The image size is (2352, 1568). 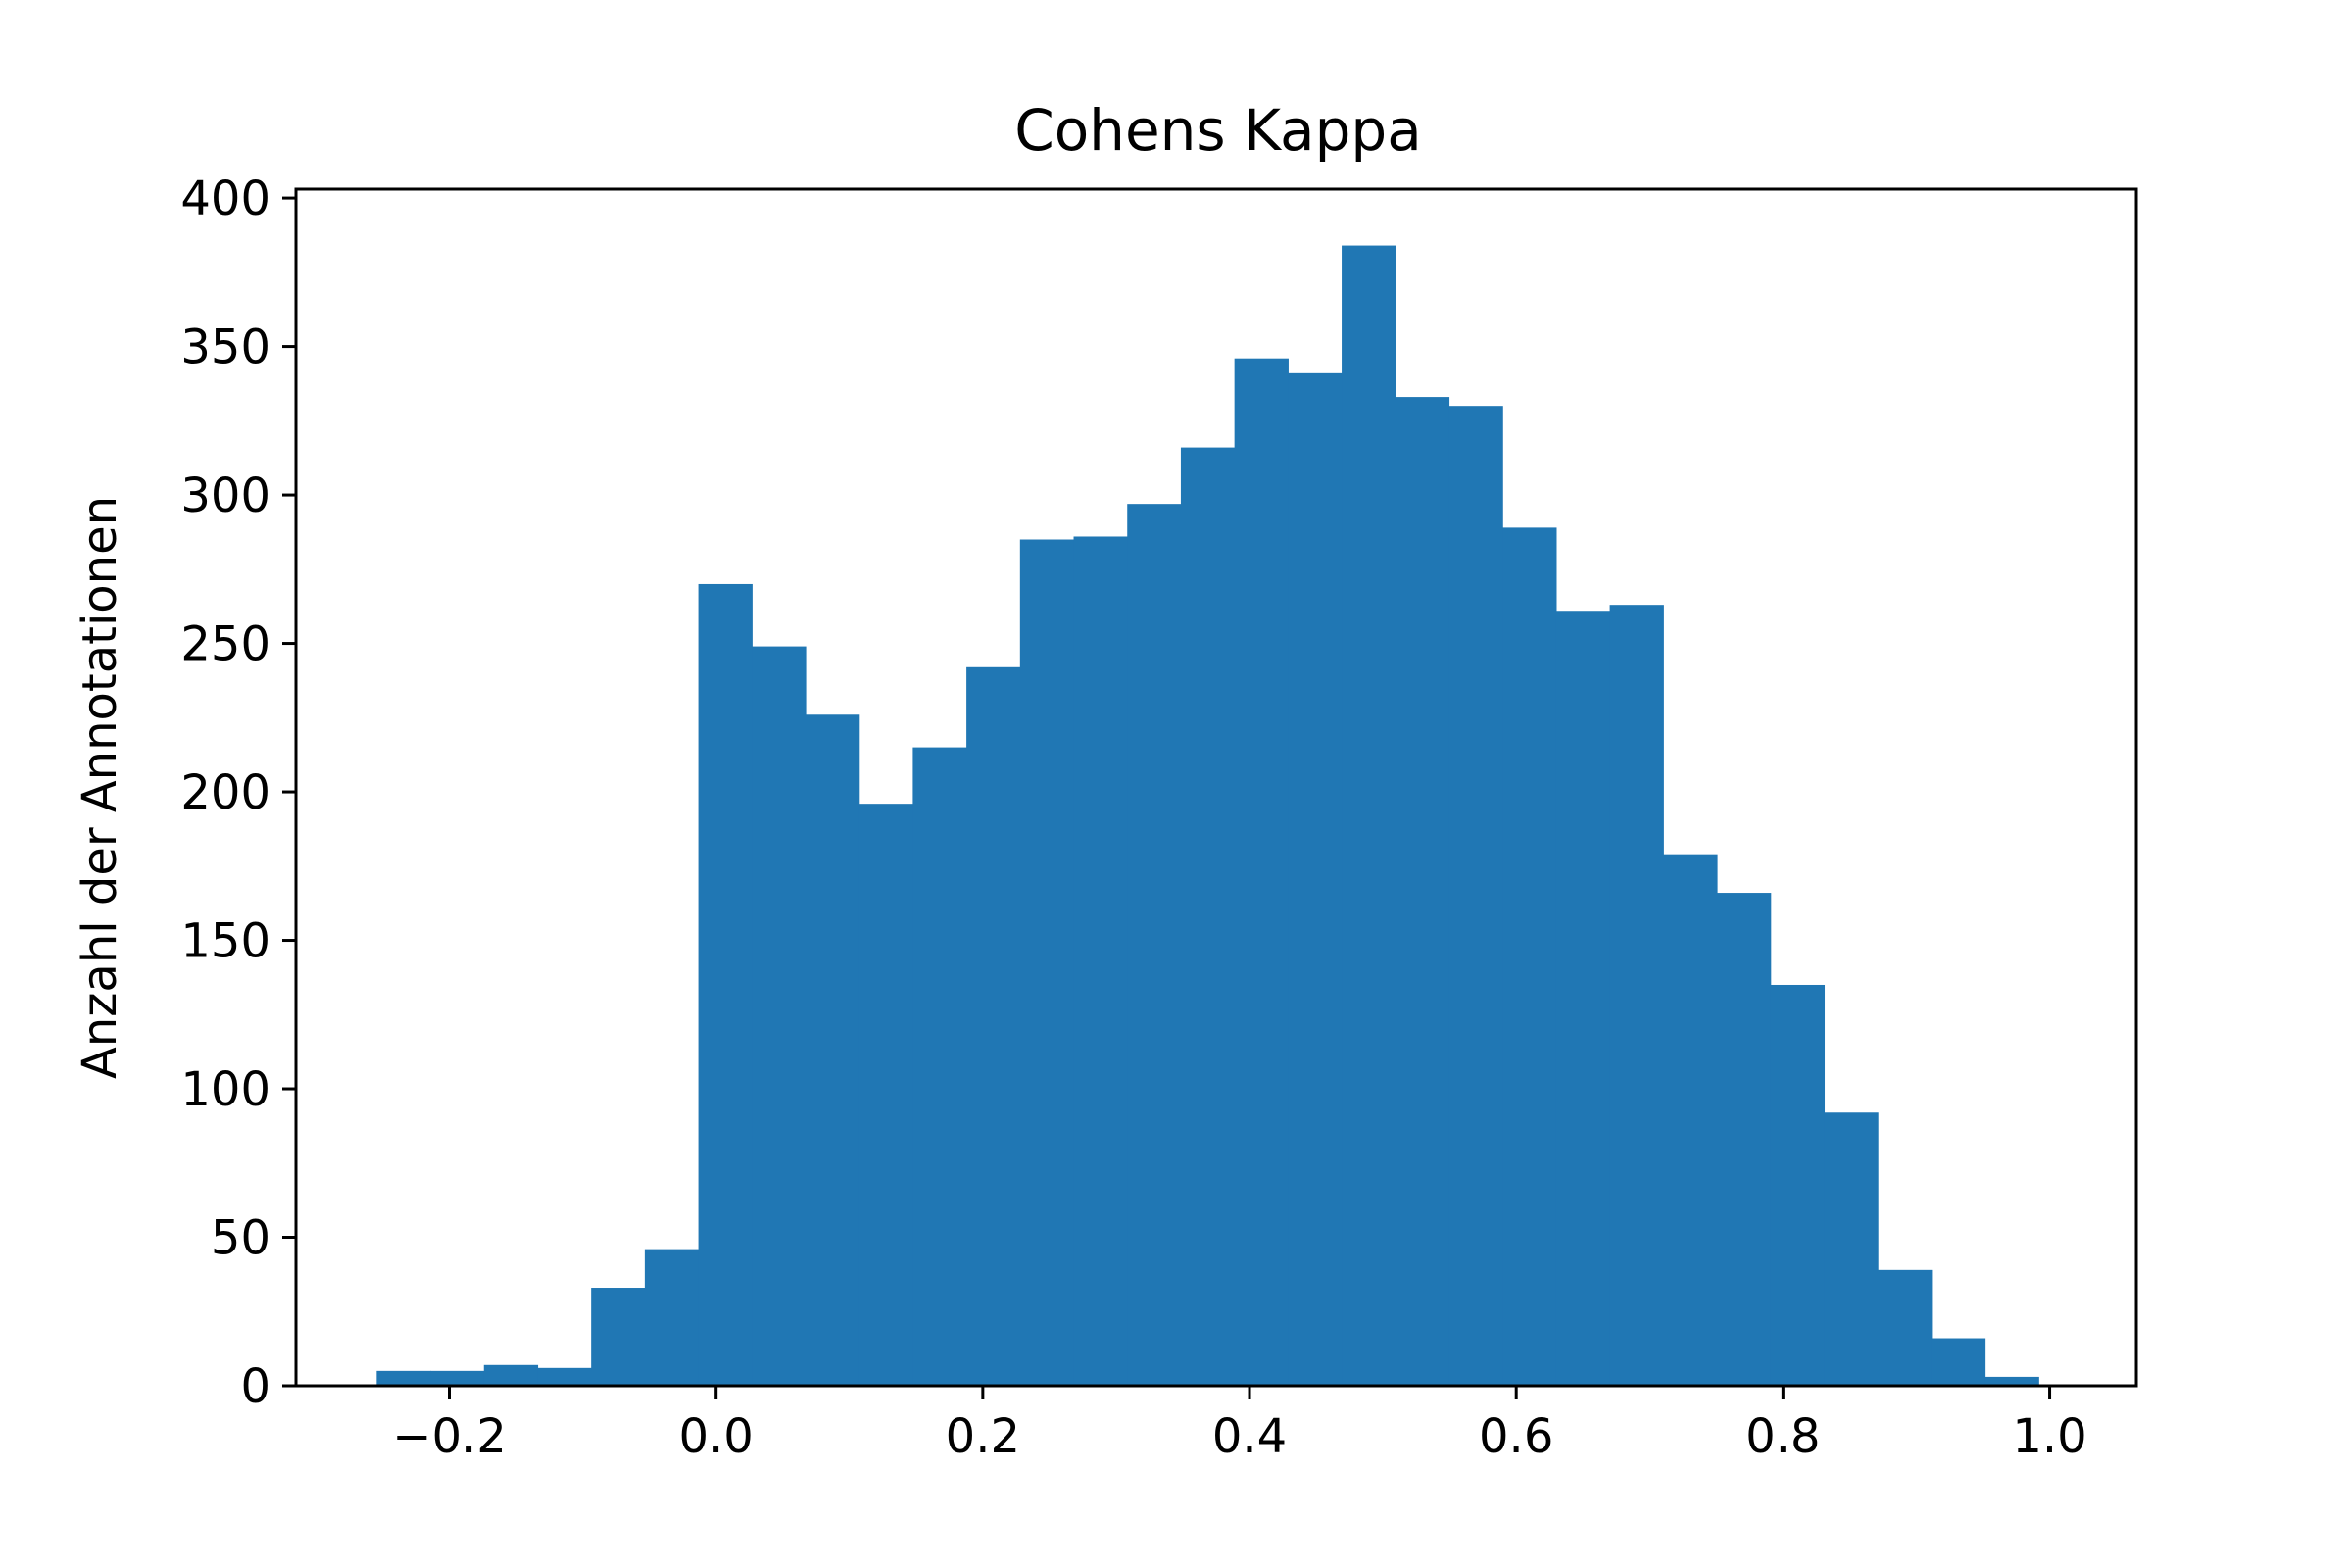 I want to click on y-tick-label: 250, so click(x=225, y=644).